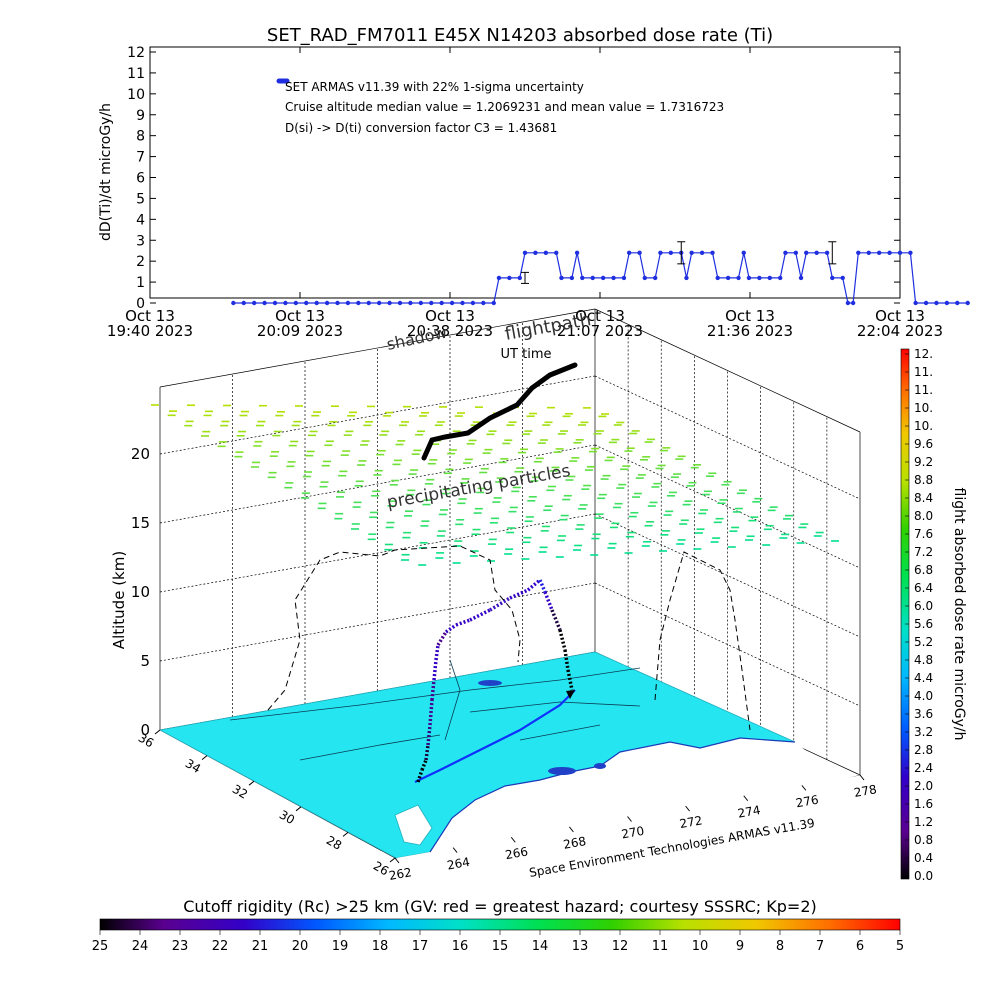 The image size is (1000, 1000). What do you see at coordinates (507, 806) in the screenshot?
I see `floor-axes: 262 264 266 268 270 272 274 276 278 36 34 32 30 28 26` at bounding box center [507, 806].